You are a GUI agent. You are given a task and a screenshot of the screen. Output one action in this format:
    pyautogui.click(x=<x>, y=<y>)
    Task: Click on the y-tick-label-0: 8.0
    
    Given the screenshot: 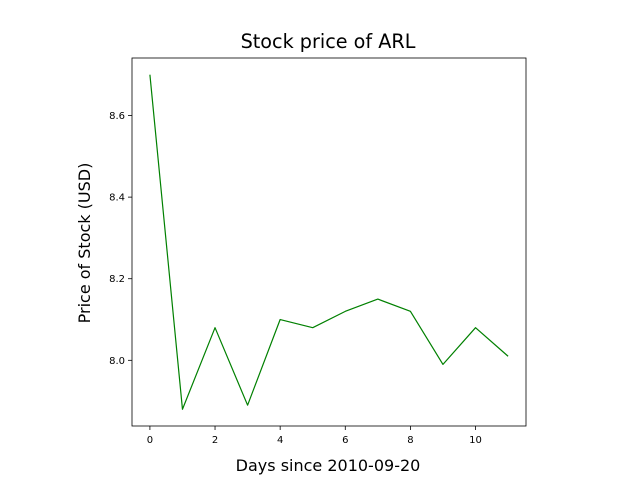 What is the action you would take?
    pyautogui.click(x=117, y=361)
    